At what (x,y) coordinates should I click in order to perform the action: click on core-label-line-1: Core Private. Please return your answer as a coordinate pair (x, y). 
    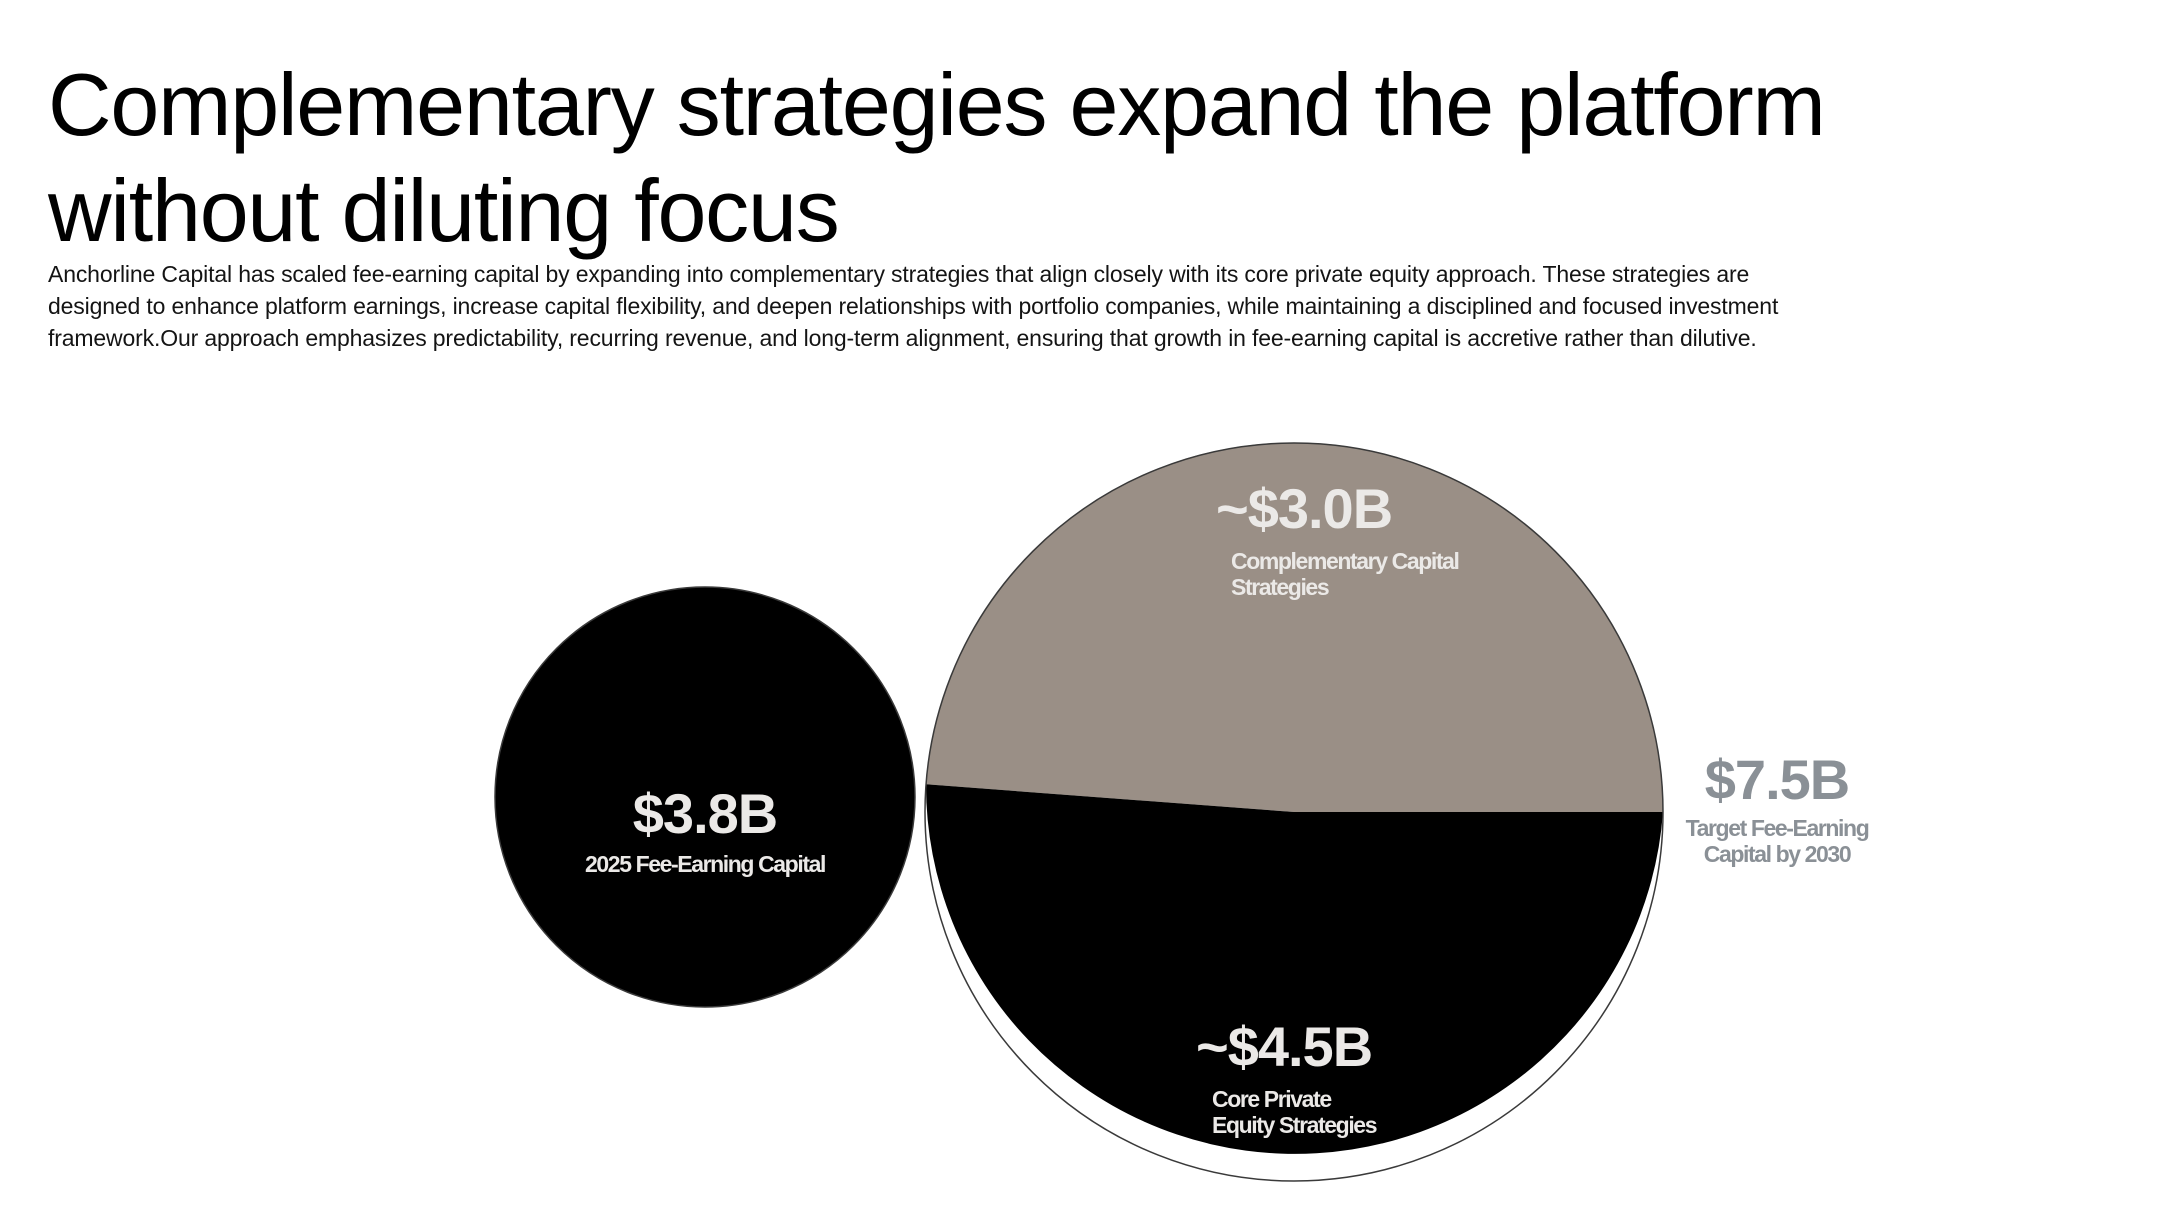
    Looking at the image, I should click on (1272, 1099).